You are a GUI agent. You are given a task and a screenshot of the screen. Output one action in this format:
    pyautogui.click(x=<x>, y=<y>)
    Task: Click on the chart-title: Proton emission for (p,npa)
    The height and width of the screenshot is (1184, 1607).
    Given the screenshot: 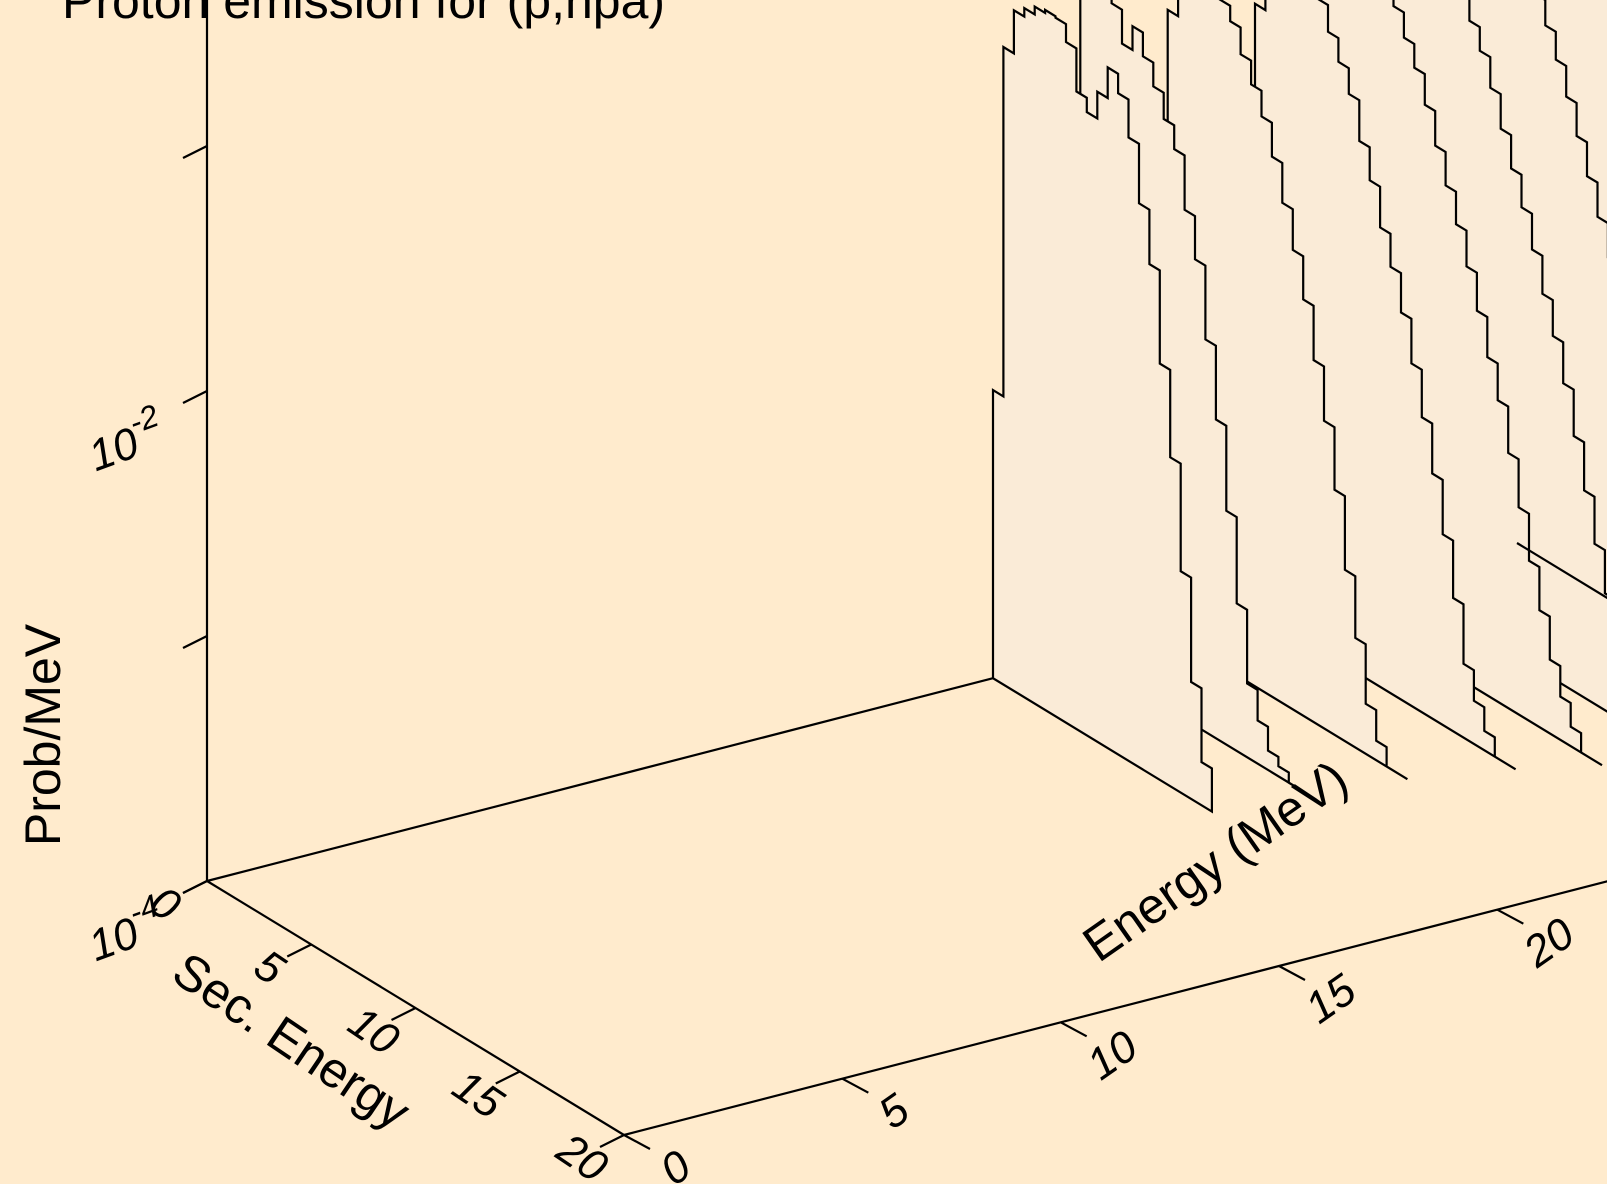 What is the action you would take?
    pyautogui.click(x=363, y=14)
    